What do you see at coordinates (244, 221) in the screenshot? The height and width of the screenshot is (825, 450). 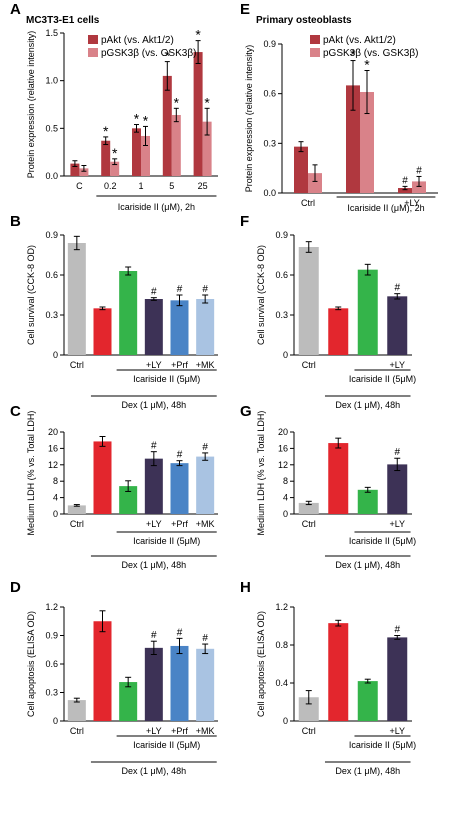 I see `panel-label: F` at bounding box center [244, 221].